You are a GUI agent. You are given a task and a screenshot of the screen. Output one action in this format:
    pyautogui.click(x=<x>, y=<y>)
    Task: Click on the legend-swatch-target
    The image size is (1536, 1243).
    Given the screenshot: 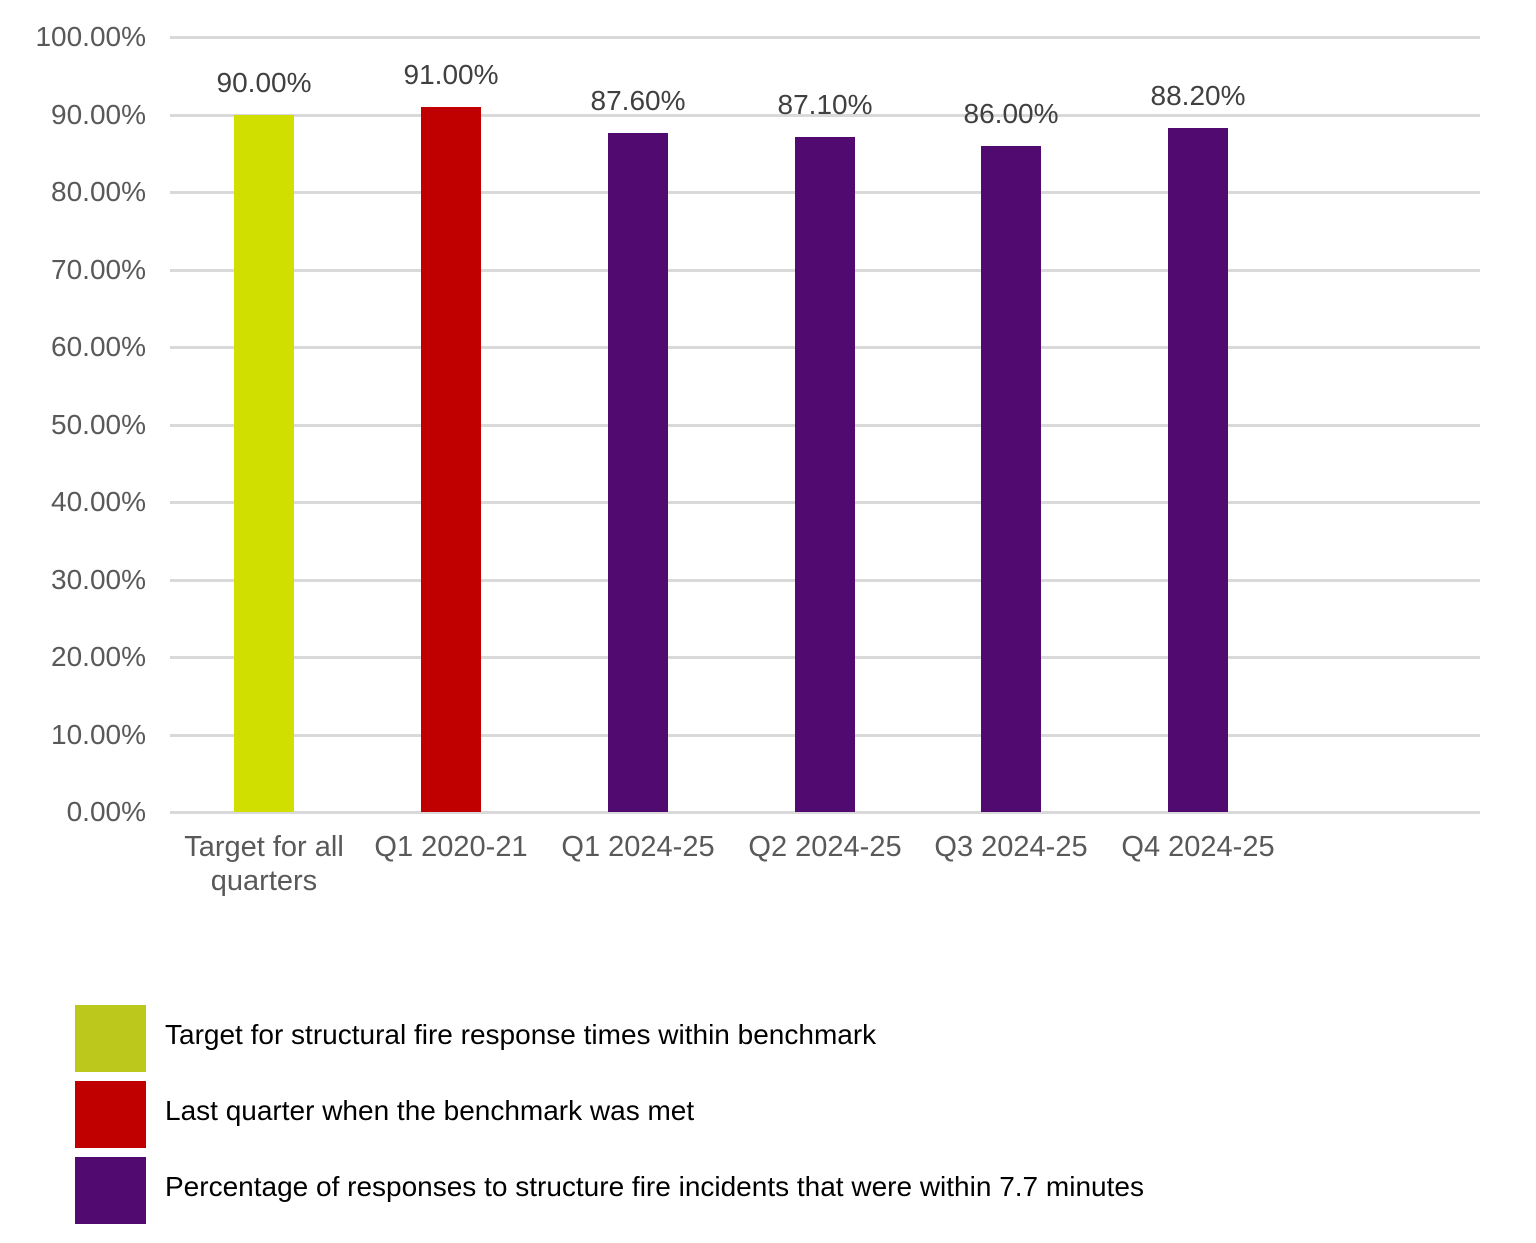 What is the action you would take?
    pyautogui.click(x=110, y=1038)
    